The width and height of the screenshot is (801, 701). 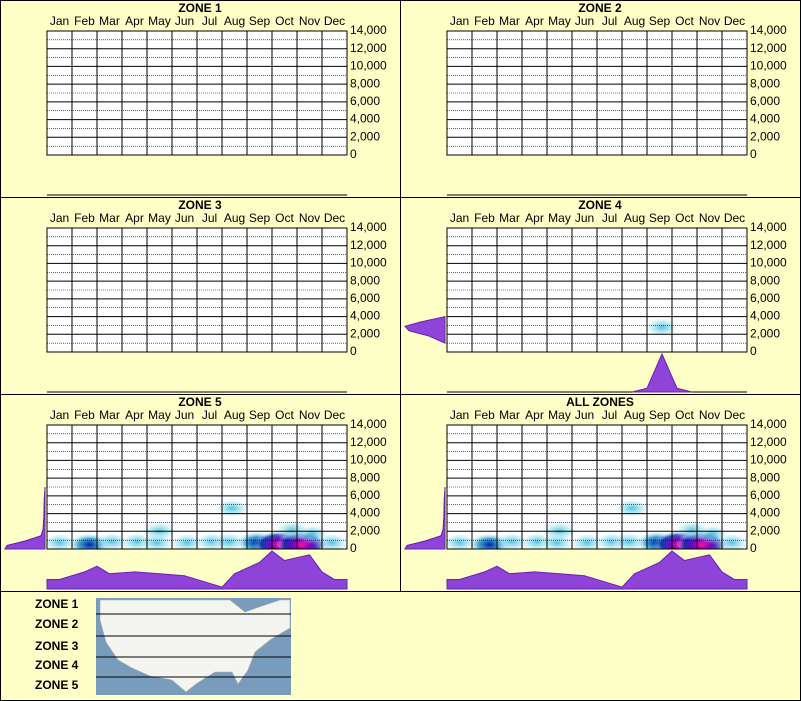 What do you see at coordinates (57, 665) in the screenshot?
I see `zone-label: ZONE 4` at bounding box center [57, 665].